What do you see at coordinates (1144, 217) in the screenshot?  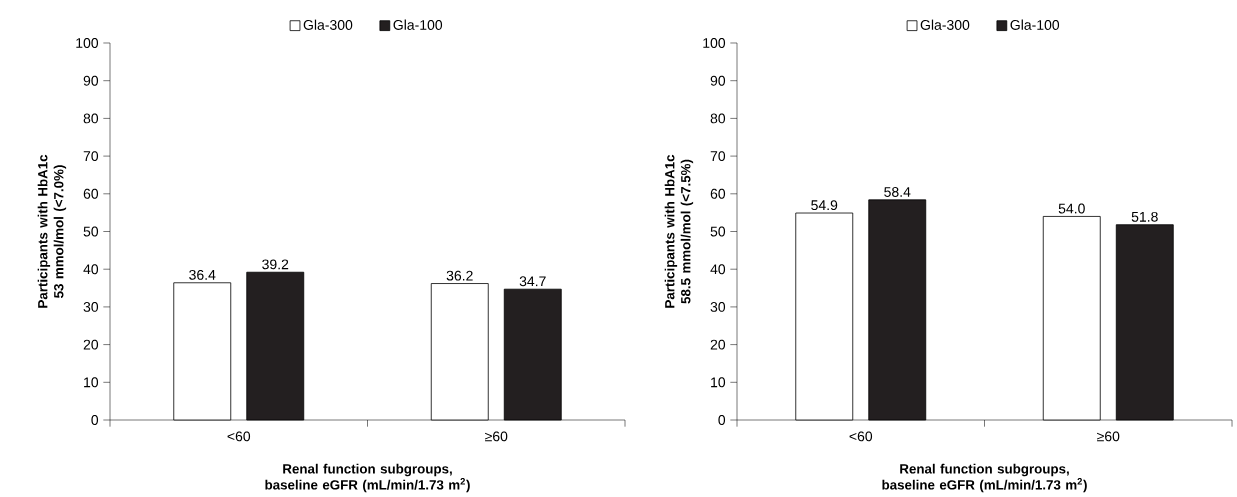 I see `data-label: 51.8` at bounding box center [1144, 217].